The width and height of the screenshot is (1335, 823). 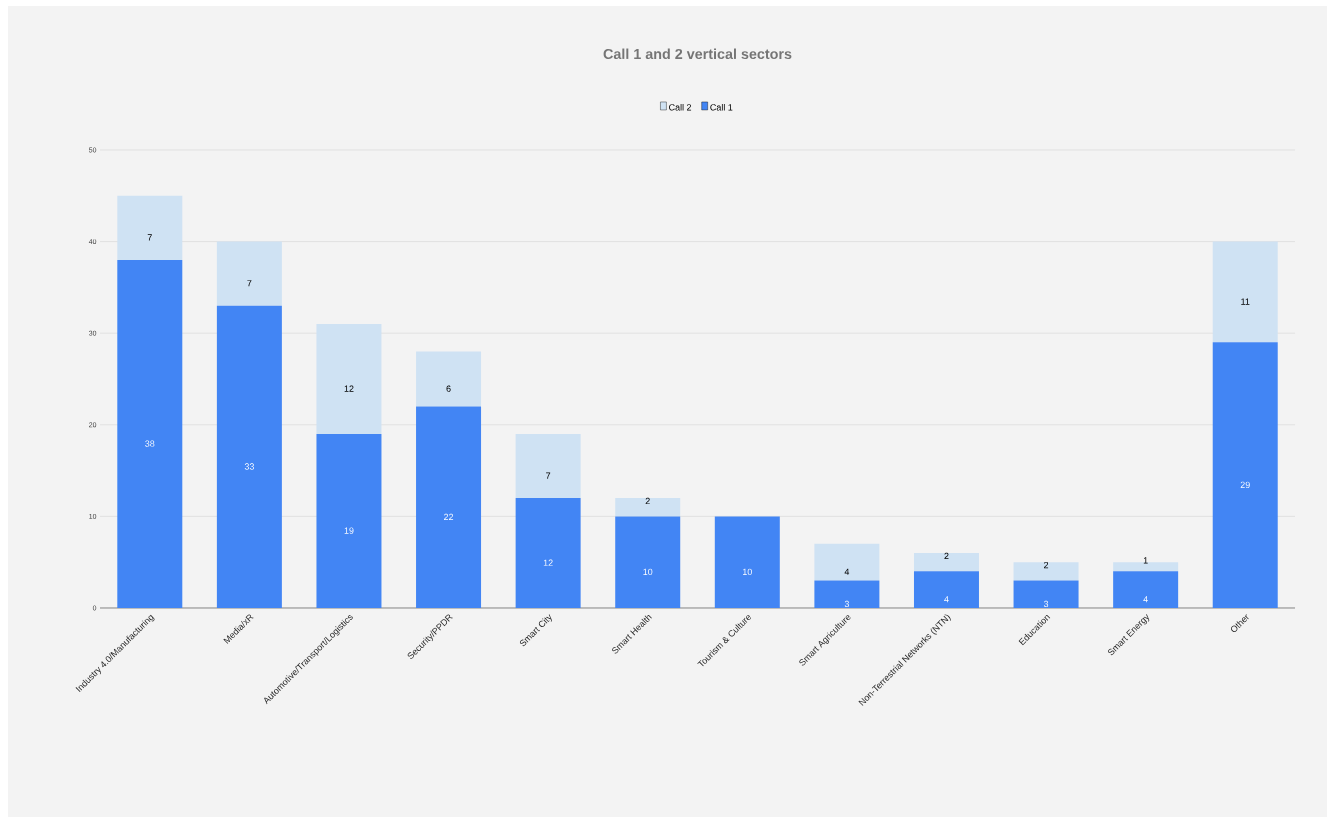 I want to click on data-label: 19, so click(x=349, y=530).